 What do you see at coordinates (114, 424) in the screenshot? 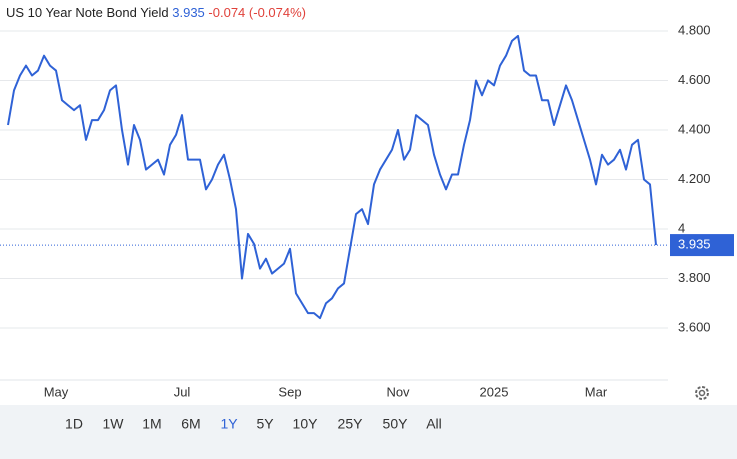
I see `range-button: 1W` at bounding box center [114, 424].